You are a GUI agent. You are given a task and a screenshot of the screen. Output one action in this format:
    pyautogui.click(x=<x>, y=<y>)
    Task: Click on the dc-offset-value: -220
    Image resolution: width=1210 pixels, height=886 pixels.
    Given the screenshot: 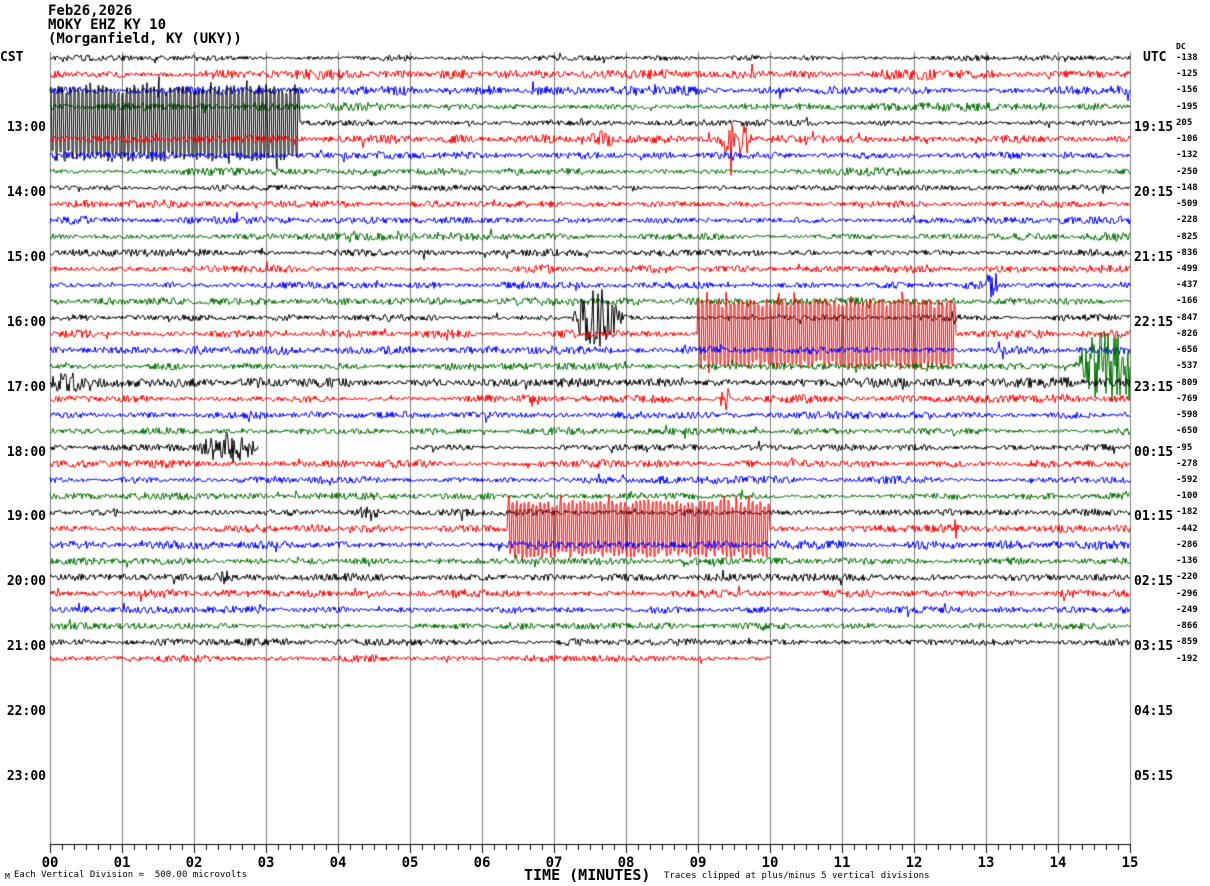 What is the action you would take?
    pyautogui.click(x=1187, y=577)
    